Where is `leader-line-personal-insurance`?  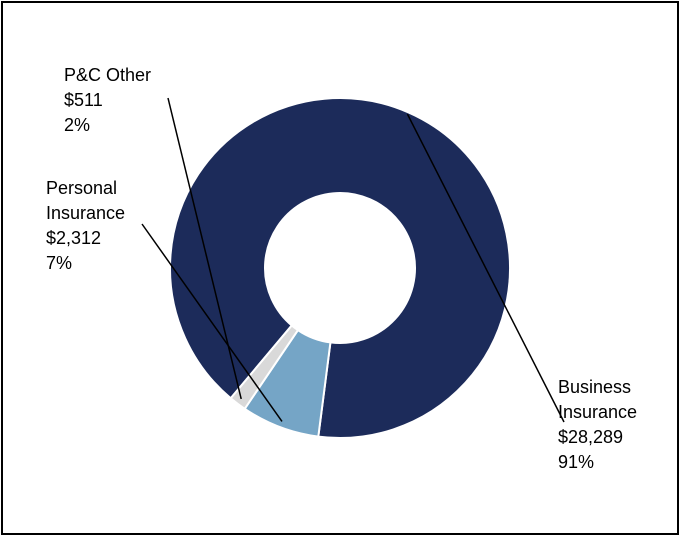 leader-line-personal-insurance is located at coordinates (212, 322).